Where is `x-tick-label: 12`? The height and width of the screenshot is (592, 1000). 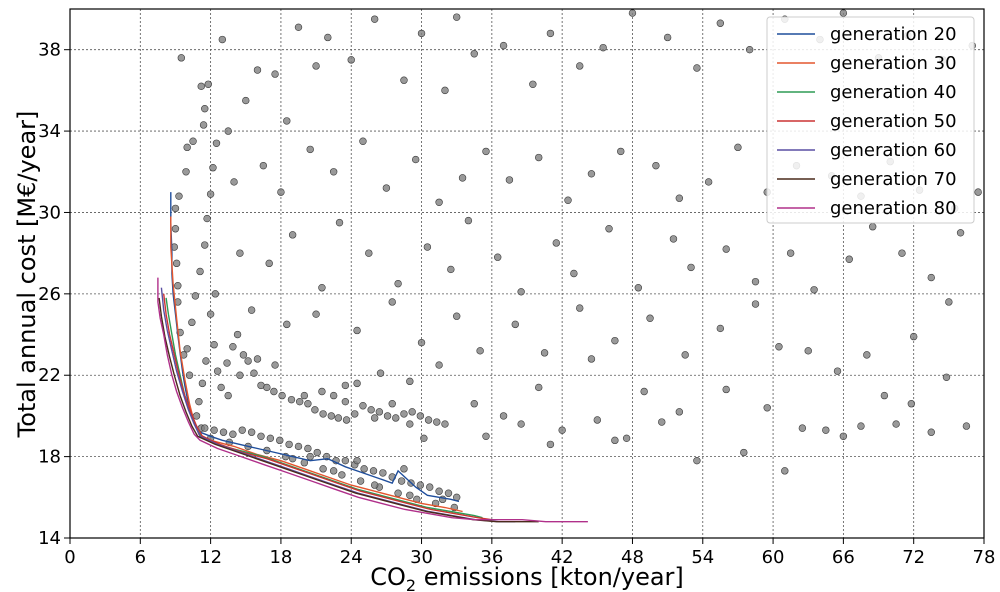
x-tick-label: 12 is located at coordinates (210, 557).